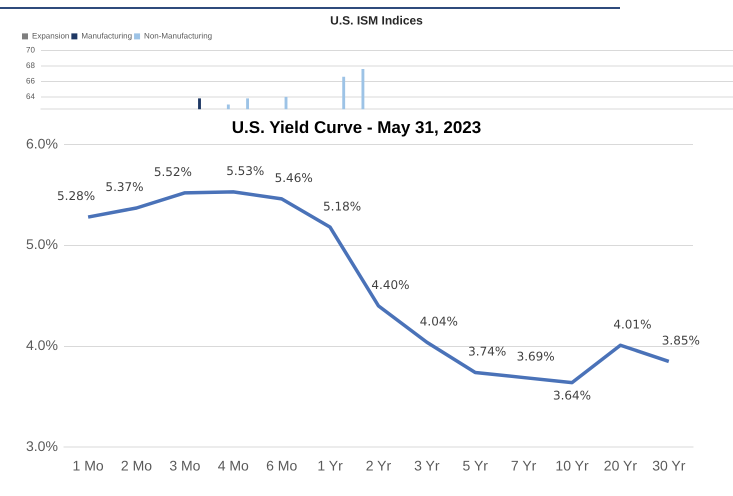 This screenshot has width=733, height=496. What do you see at coordinates (42, 143) in the screenshot?
I see `y-tick-label: 6.0%` at bounding box center [42, 143].